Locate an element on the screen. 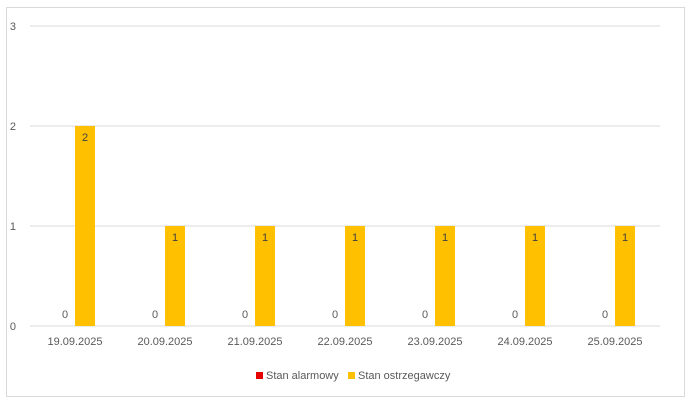  x-tick-label: 23.09.2025 is located at coordinates (434, 342).